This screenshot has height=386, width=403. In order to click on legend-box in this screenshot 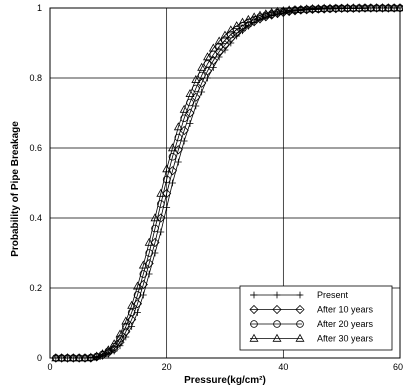, I will do `click(316, 318)`.